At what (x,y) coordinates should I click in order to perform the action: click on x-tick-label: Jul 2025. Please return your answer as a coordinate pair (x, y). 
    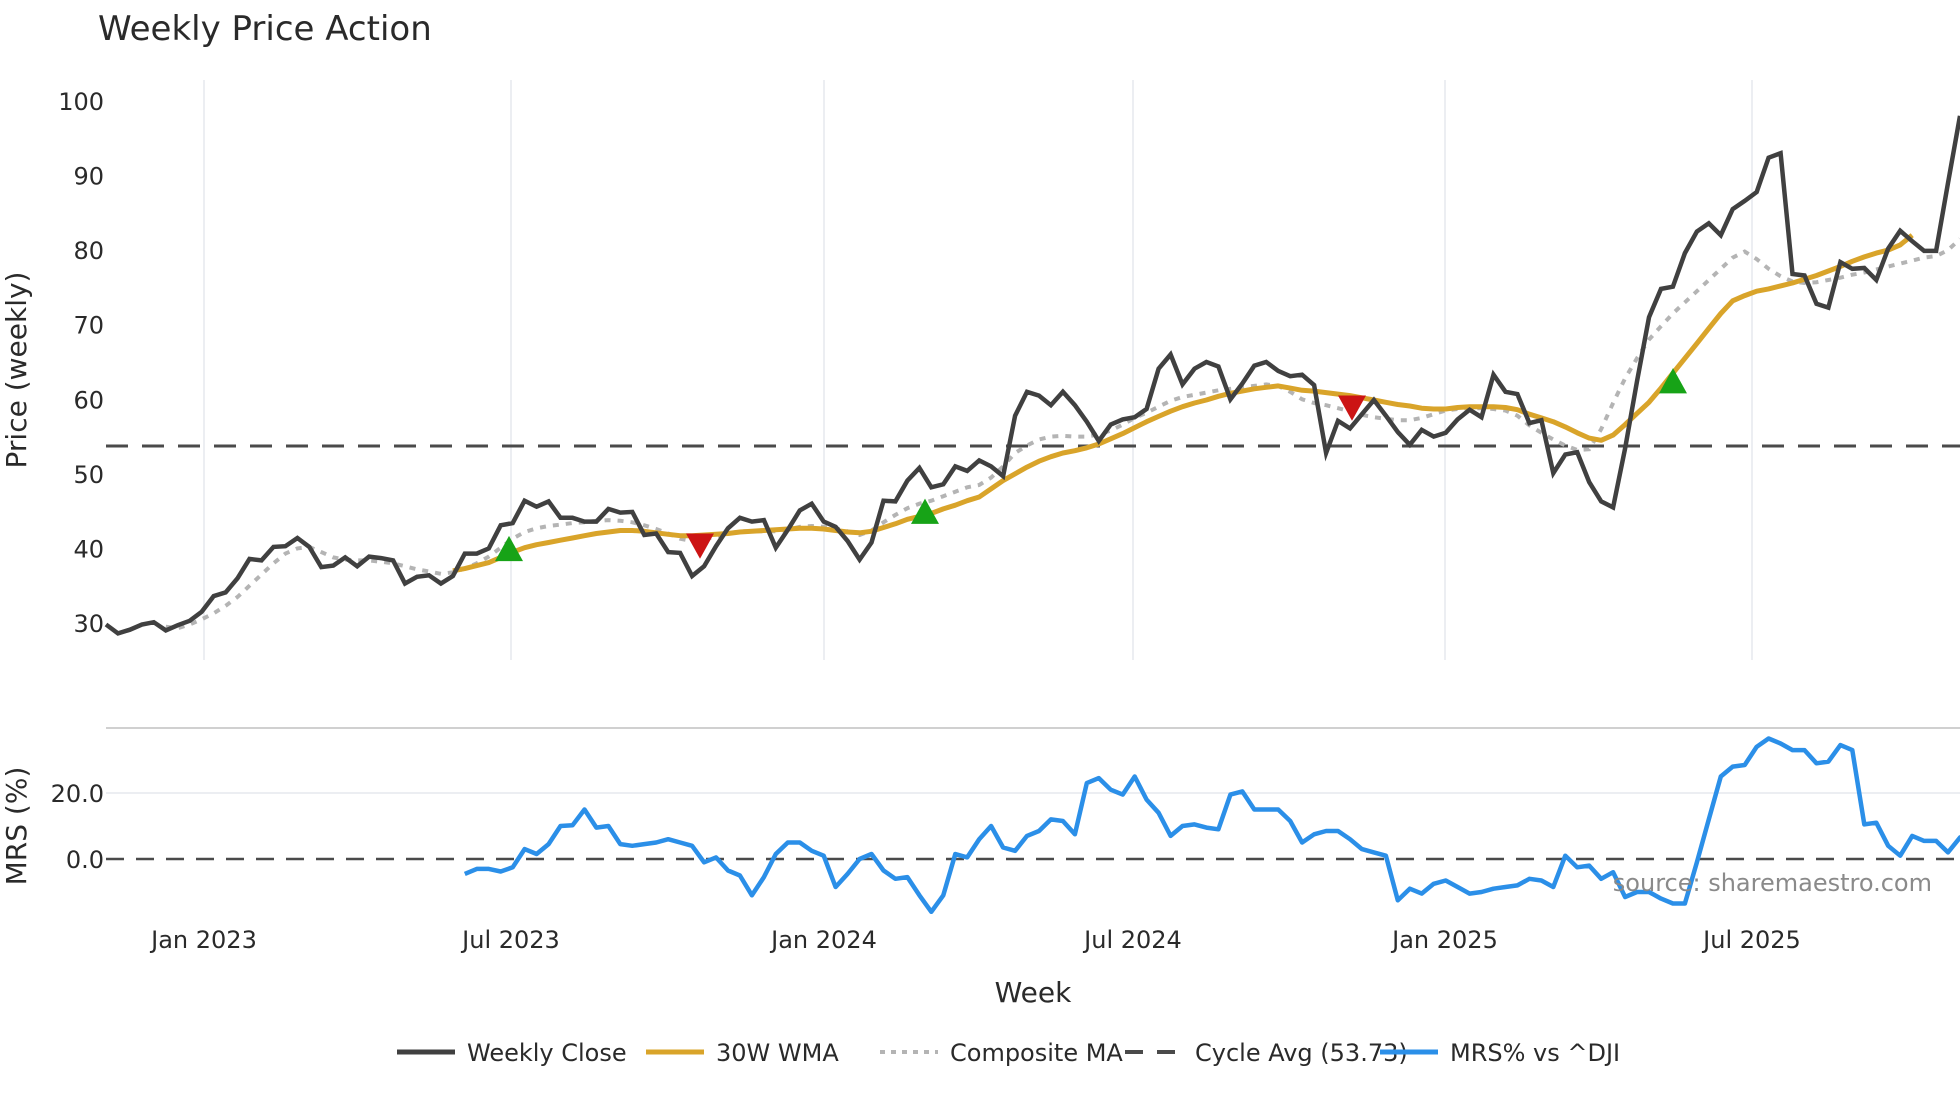
    Looking at the image, I should click on (1751, 940).